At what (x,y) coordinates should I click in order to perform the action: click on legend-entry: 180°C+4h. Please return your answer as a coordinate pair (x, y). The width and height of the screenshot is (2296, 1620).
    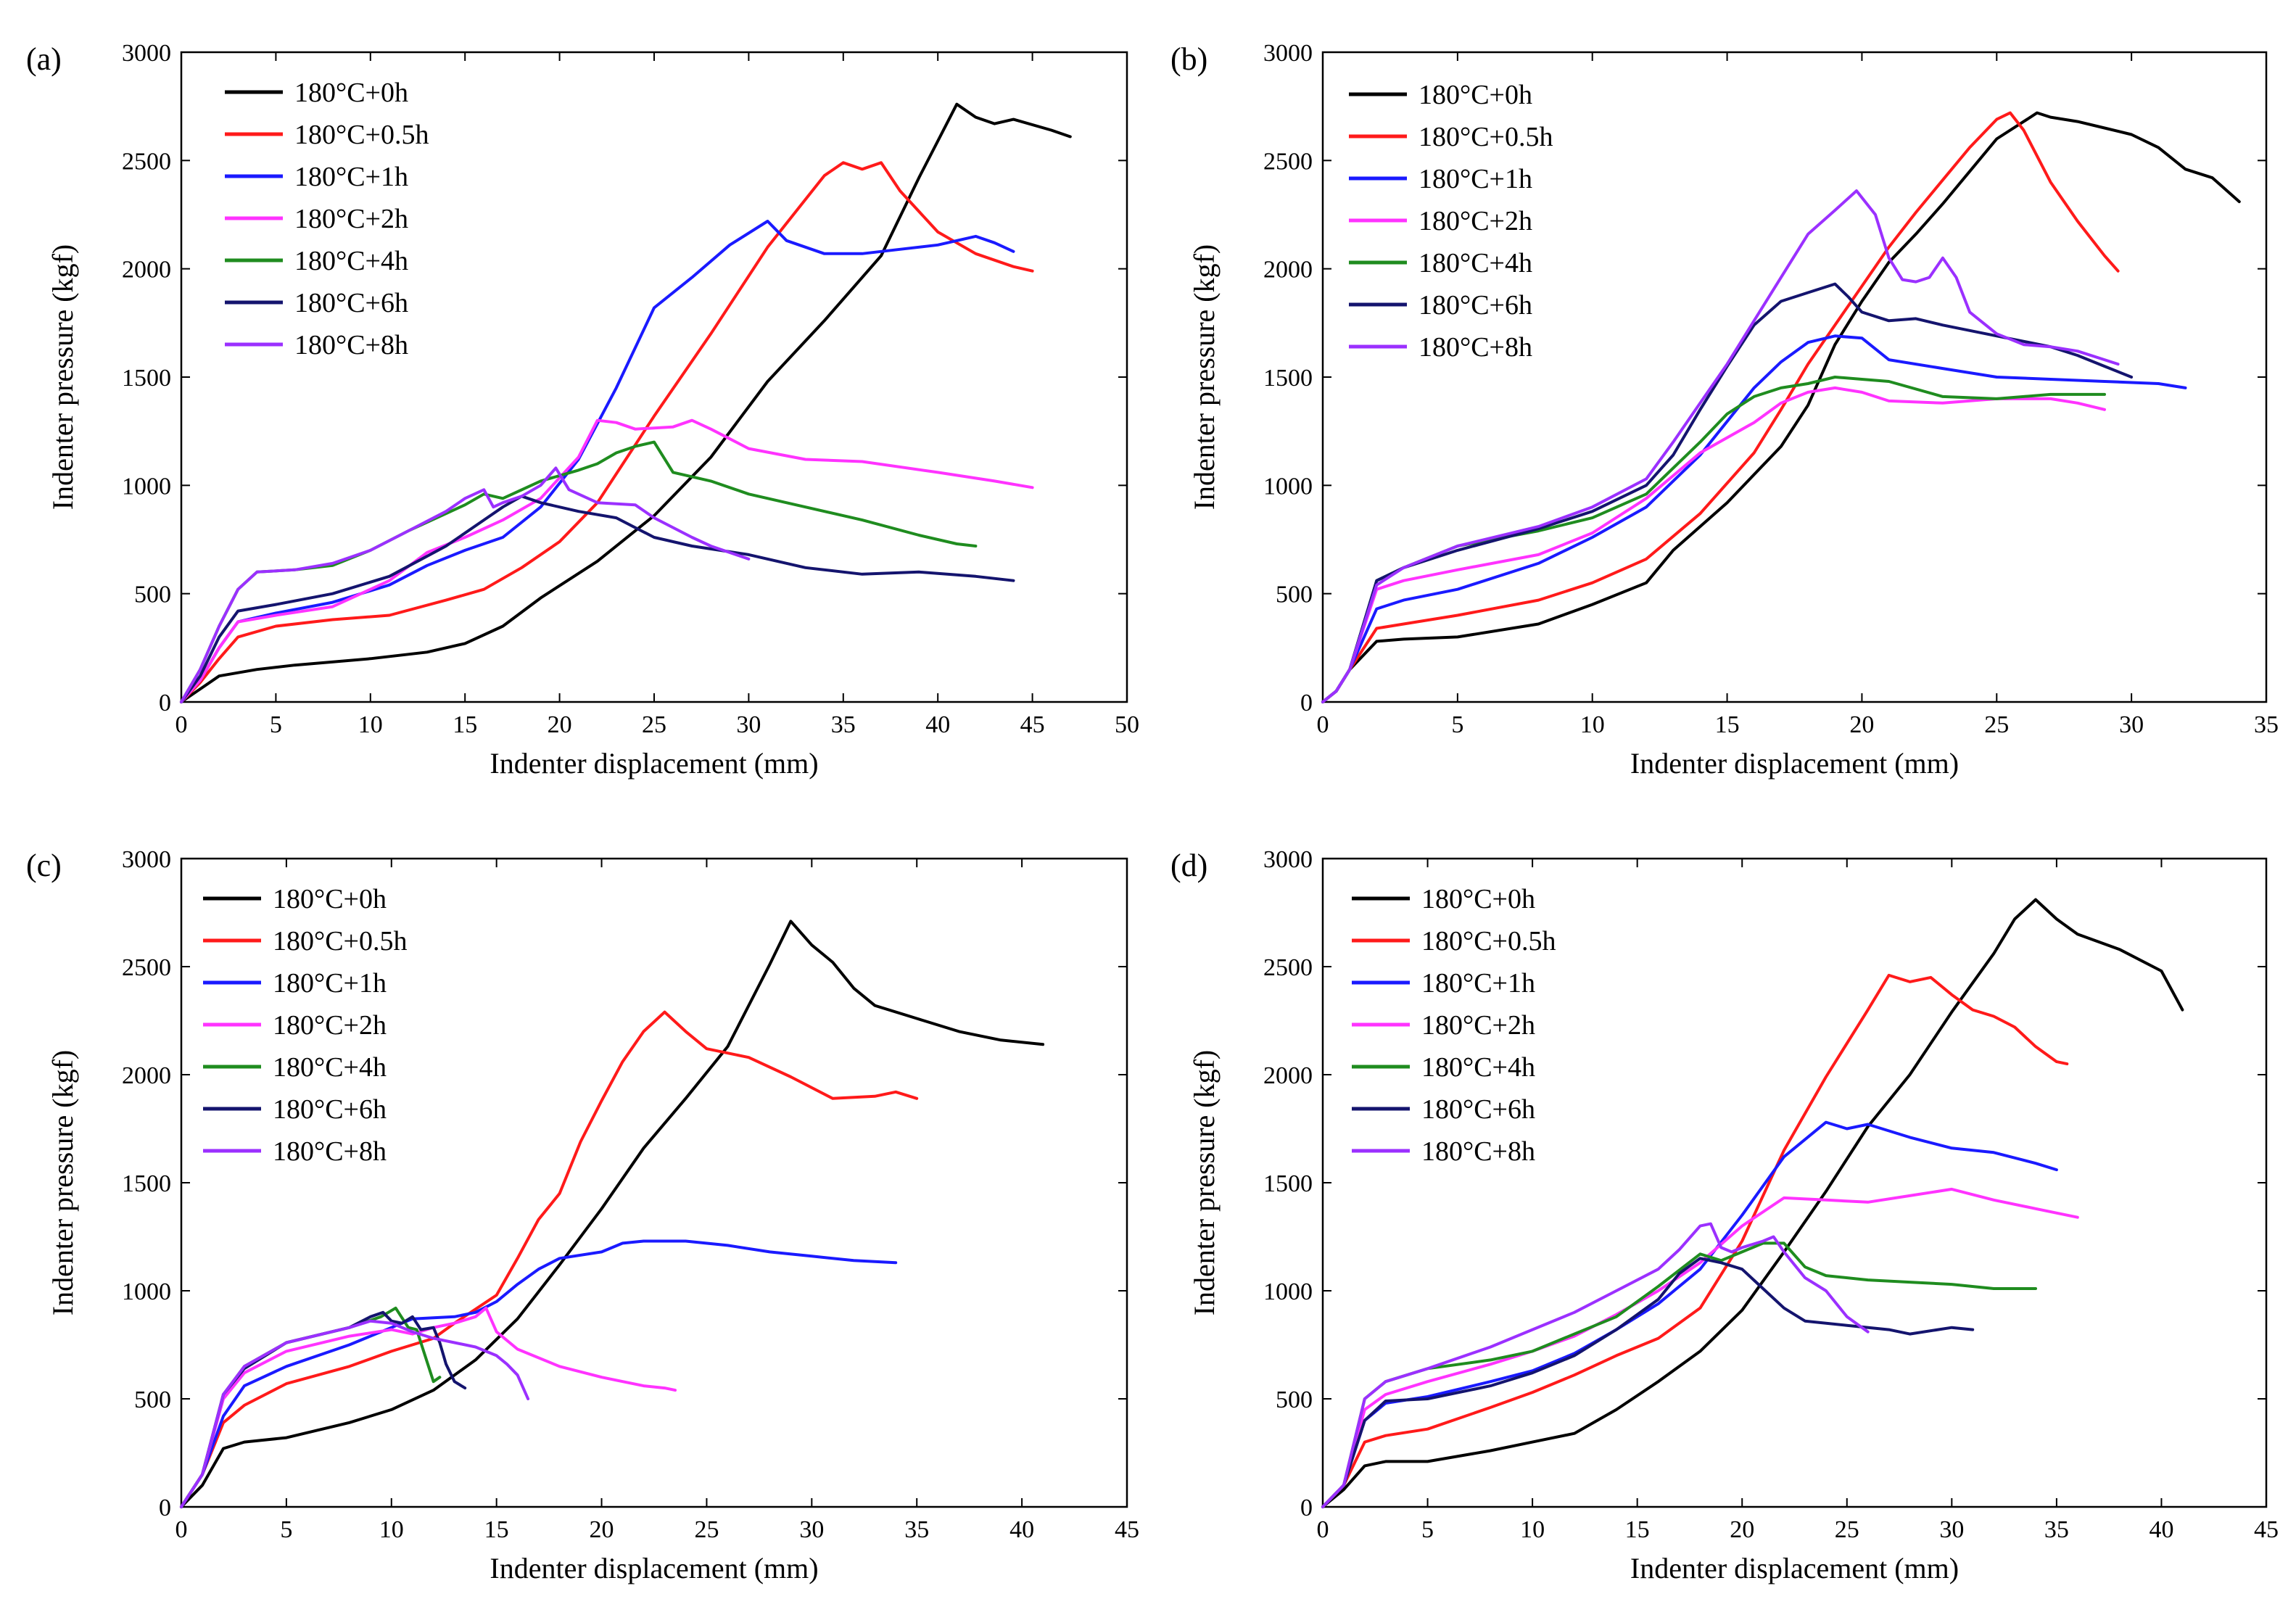
    Looking at the image, I should click on (1478, 1067).